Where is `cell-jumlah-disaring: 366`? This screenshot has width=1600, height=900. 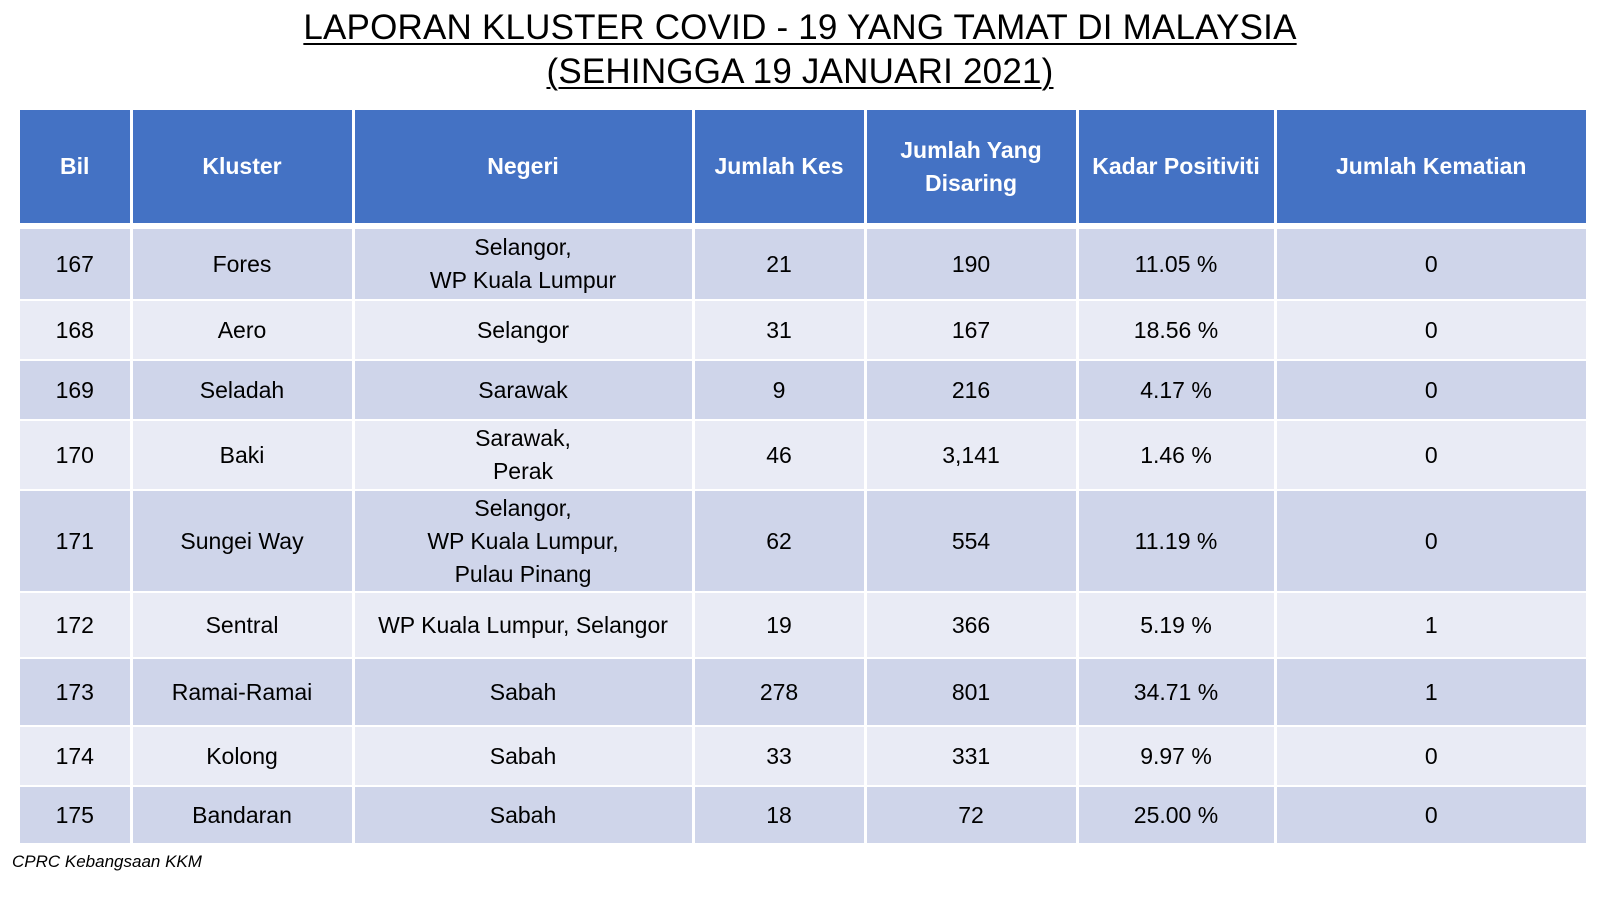 cell-jumlah-disaring: 366 is located at coordinates (972, 625).